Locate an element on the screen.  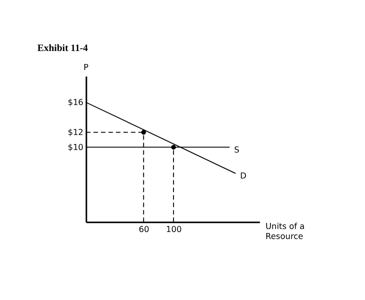
x-tick-label: 60 is located at coordinates (144, 229).